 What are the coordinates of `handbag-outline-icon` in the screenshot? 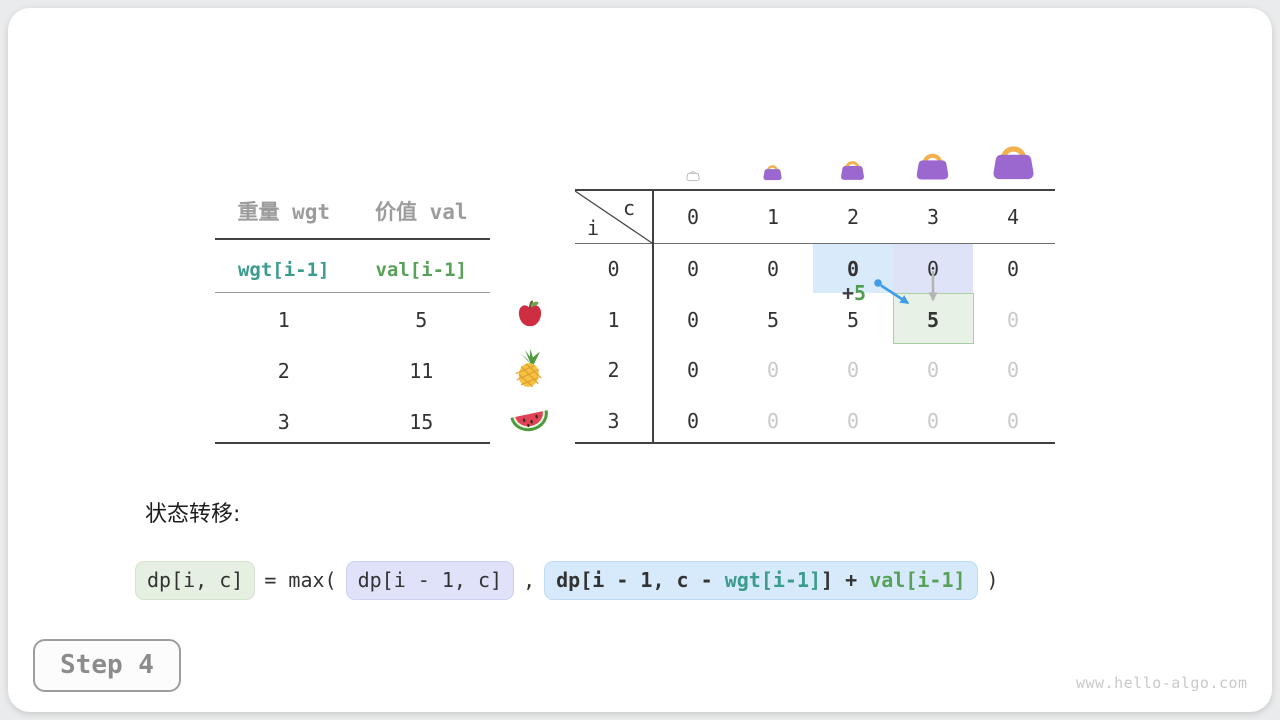 It's located at (693, 176).